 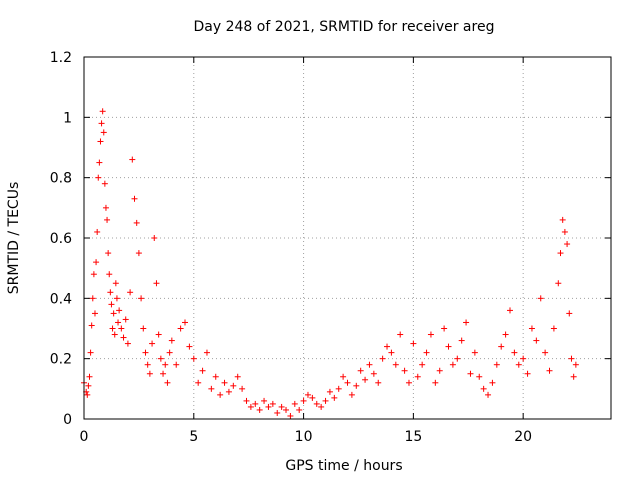 I want to click on x-tick-label: 20, so click(x=523, y=437).